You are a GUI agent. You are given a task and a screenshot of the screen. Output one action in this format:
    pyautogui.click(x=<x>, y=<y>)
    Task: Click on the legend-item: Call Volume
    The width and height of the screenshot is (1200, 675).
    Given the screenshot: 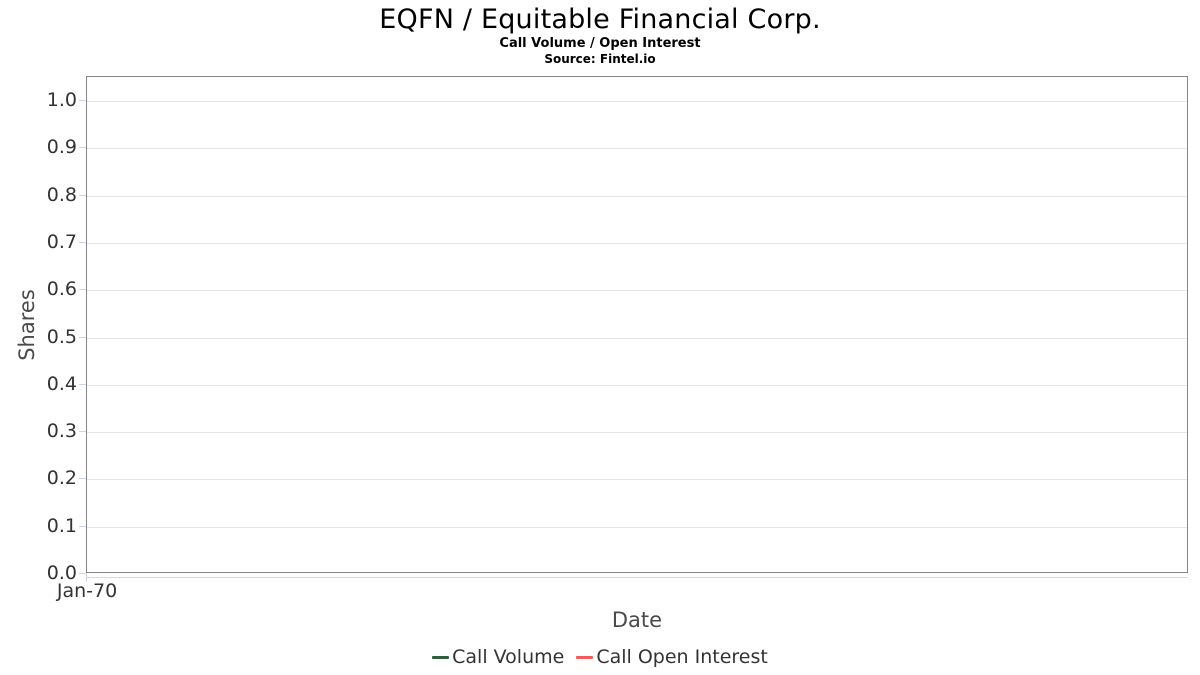 What is the action you would take?
    pyautogui.click(x=498, y=657)
    